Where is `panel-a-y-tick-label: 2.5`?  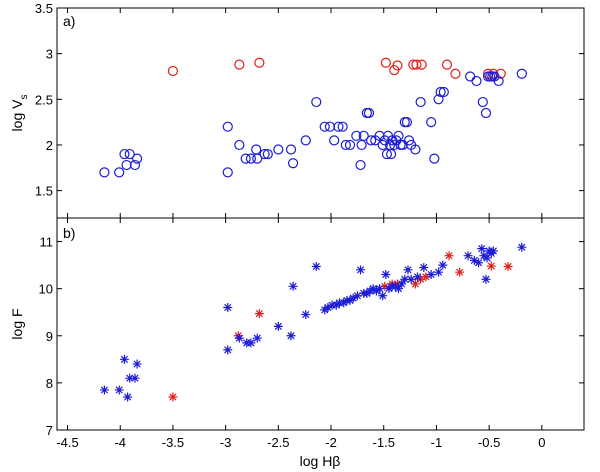 panel-a-y-tick-label: 2.5 is located at coordinates (44, 99).